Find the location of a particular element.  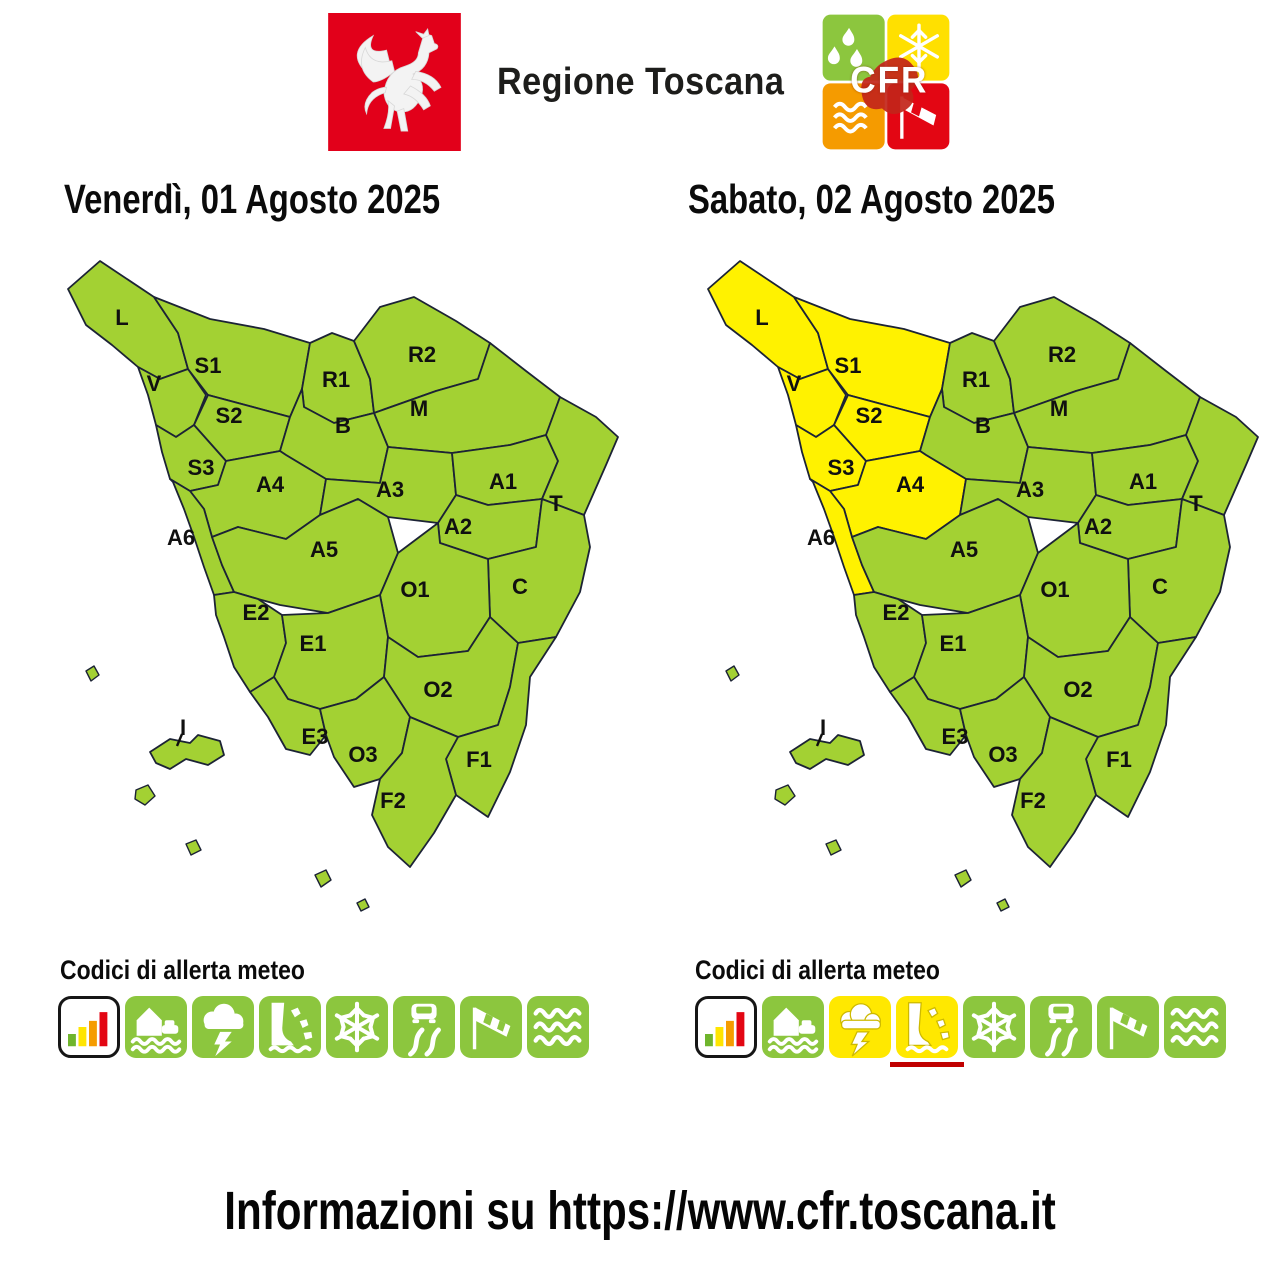

snowflake-mini-icon is located at coordinates (919, 46).